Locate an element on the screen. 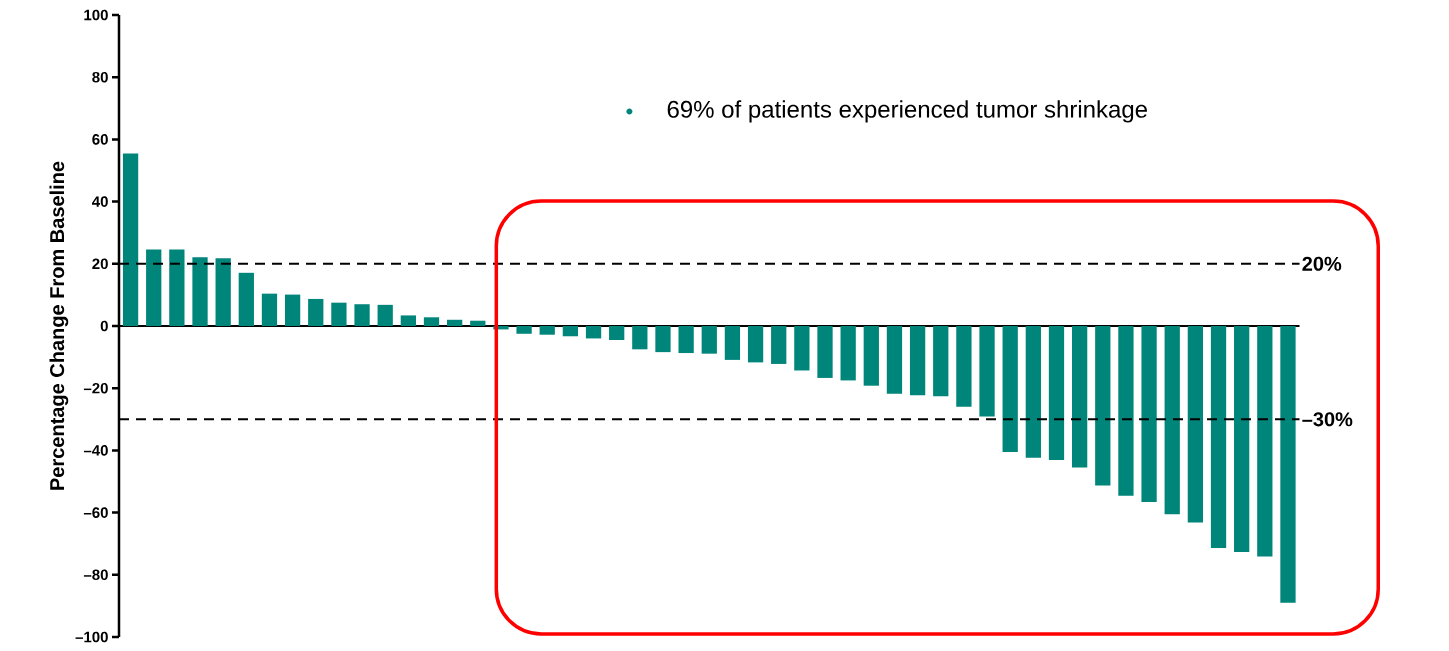 Image resolution: width=1449 pixels, height=651 pixels. y-tick-label: –40 is located at coordinates (95, 450).